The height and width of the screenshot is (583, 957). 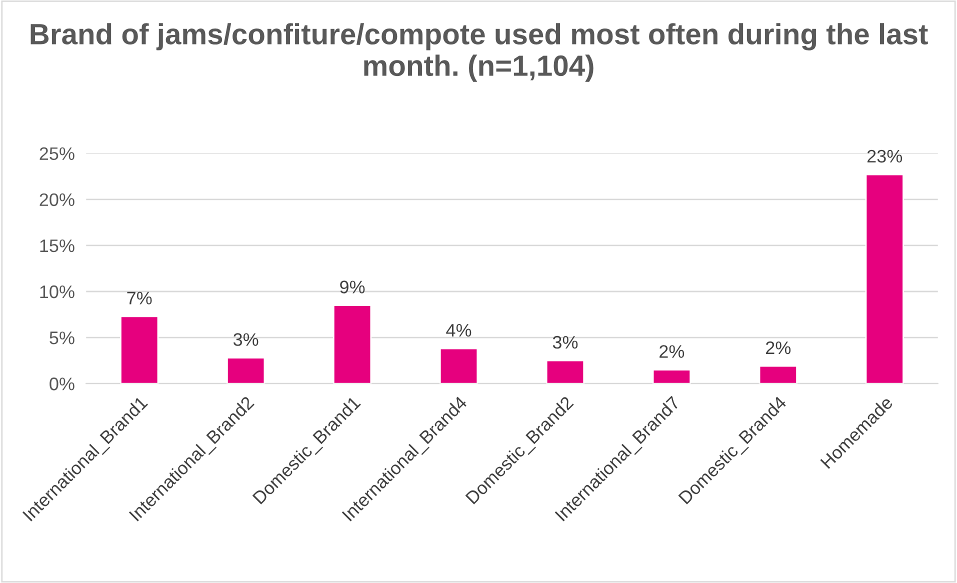 What do you see at coordinates (479, 52) in the screenshot?
I see `chart-title: Brand of jams/confiture/compote used most often during the last month. (n=1,104)` at bounding box center [479, 52].